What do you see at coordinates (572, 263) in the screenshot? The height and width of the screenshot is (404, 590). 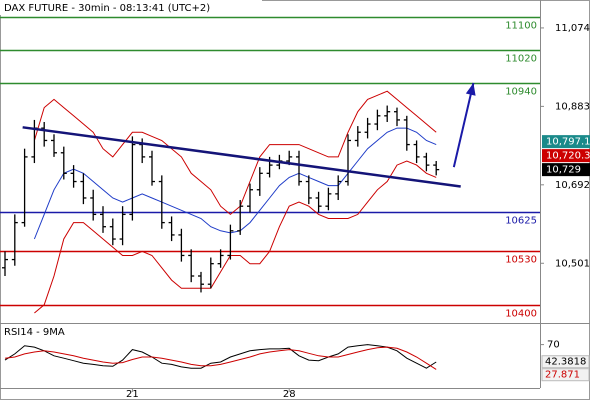 I see `y-tick-label: 10,501` at bounding box center [572, 263].